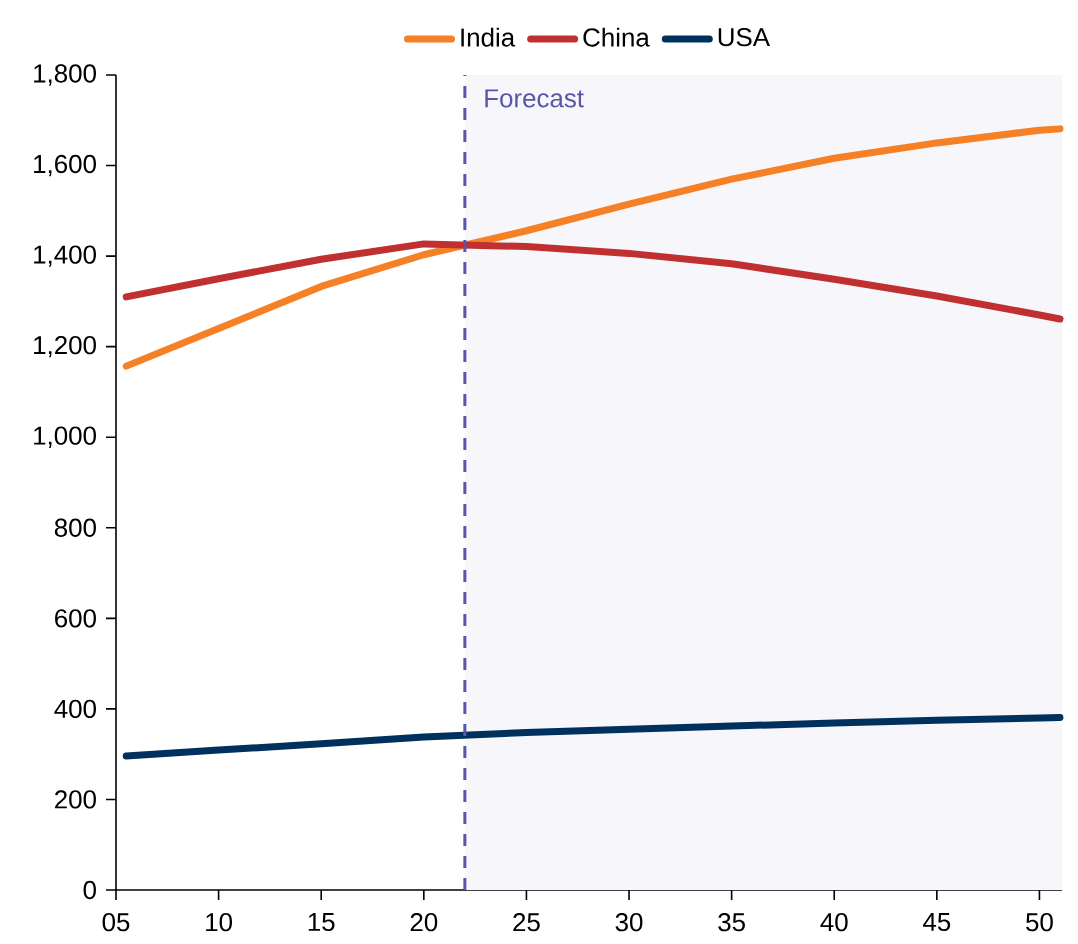 This screenshot has height=944, width=1078. What do you see at coordinates (65, 165) in the screenshot?
I see `y-tick-label: 1,600` at bounding box center [65, 165].